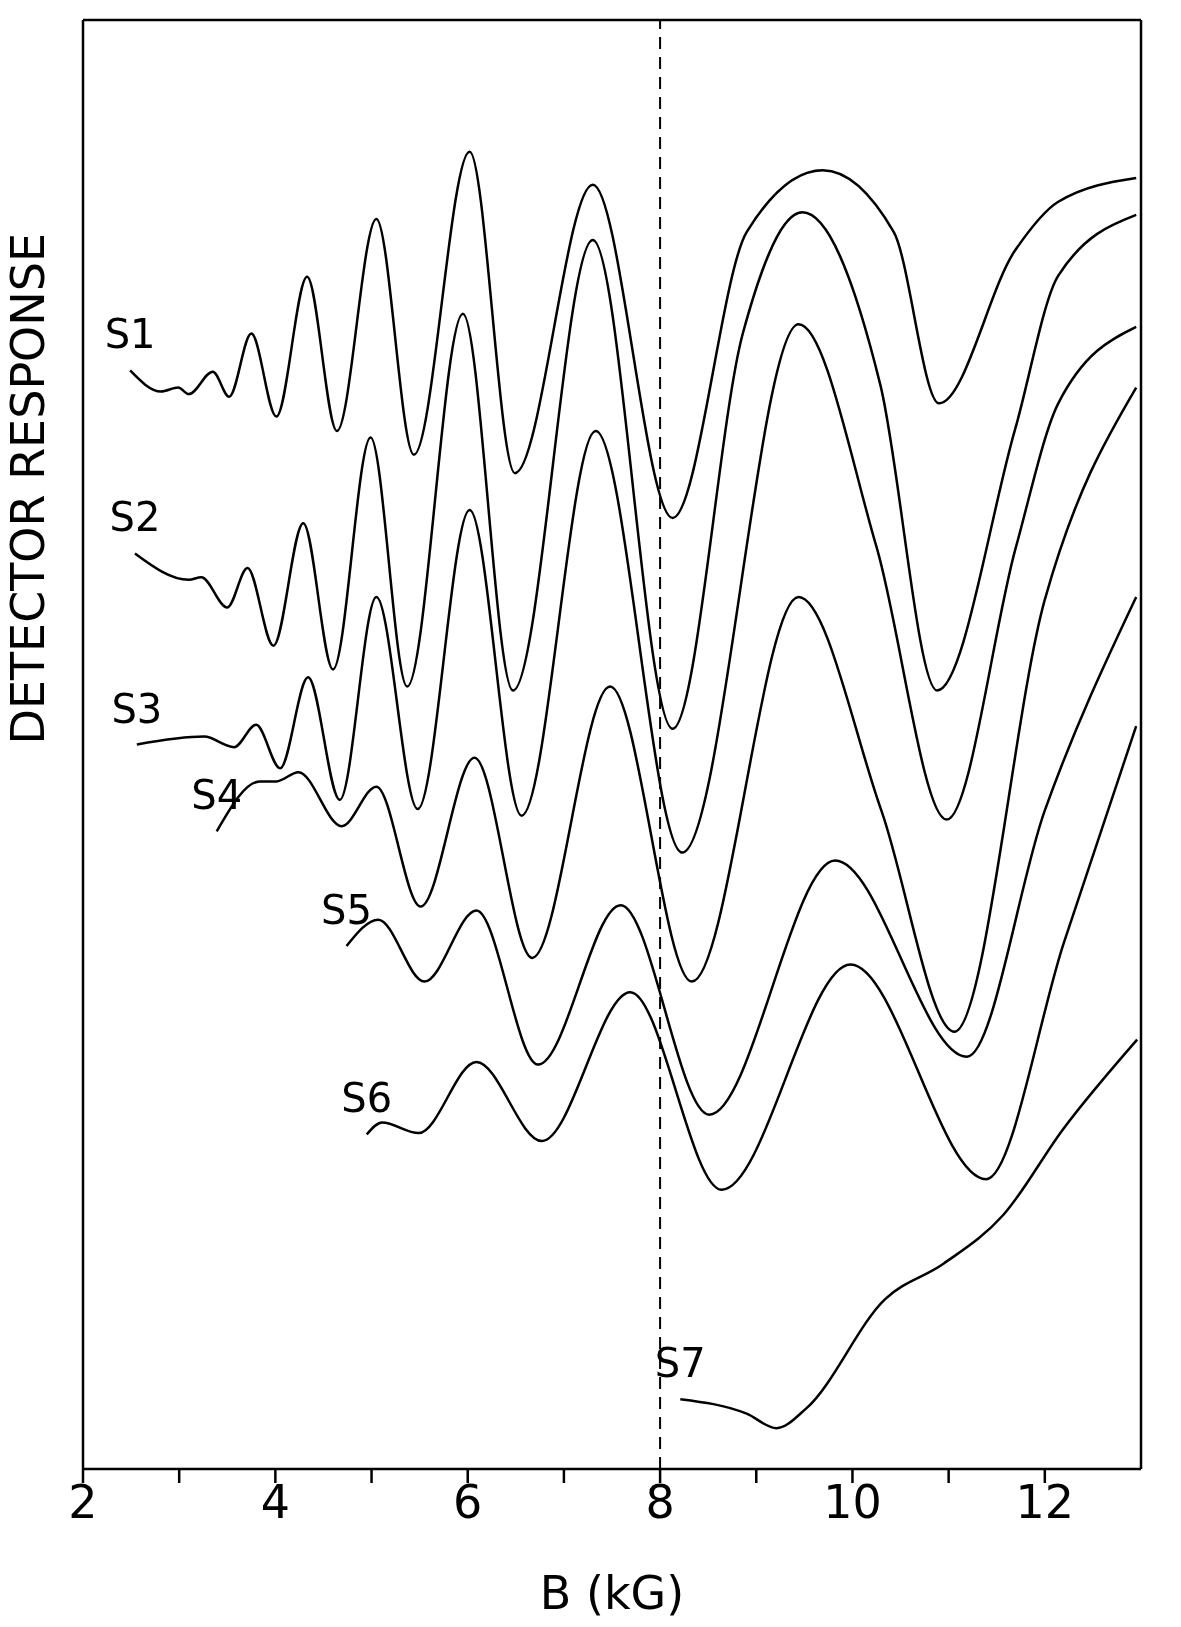  I want to click on series-label: S4, so click(217, 795).